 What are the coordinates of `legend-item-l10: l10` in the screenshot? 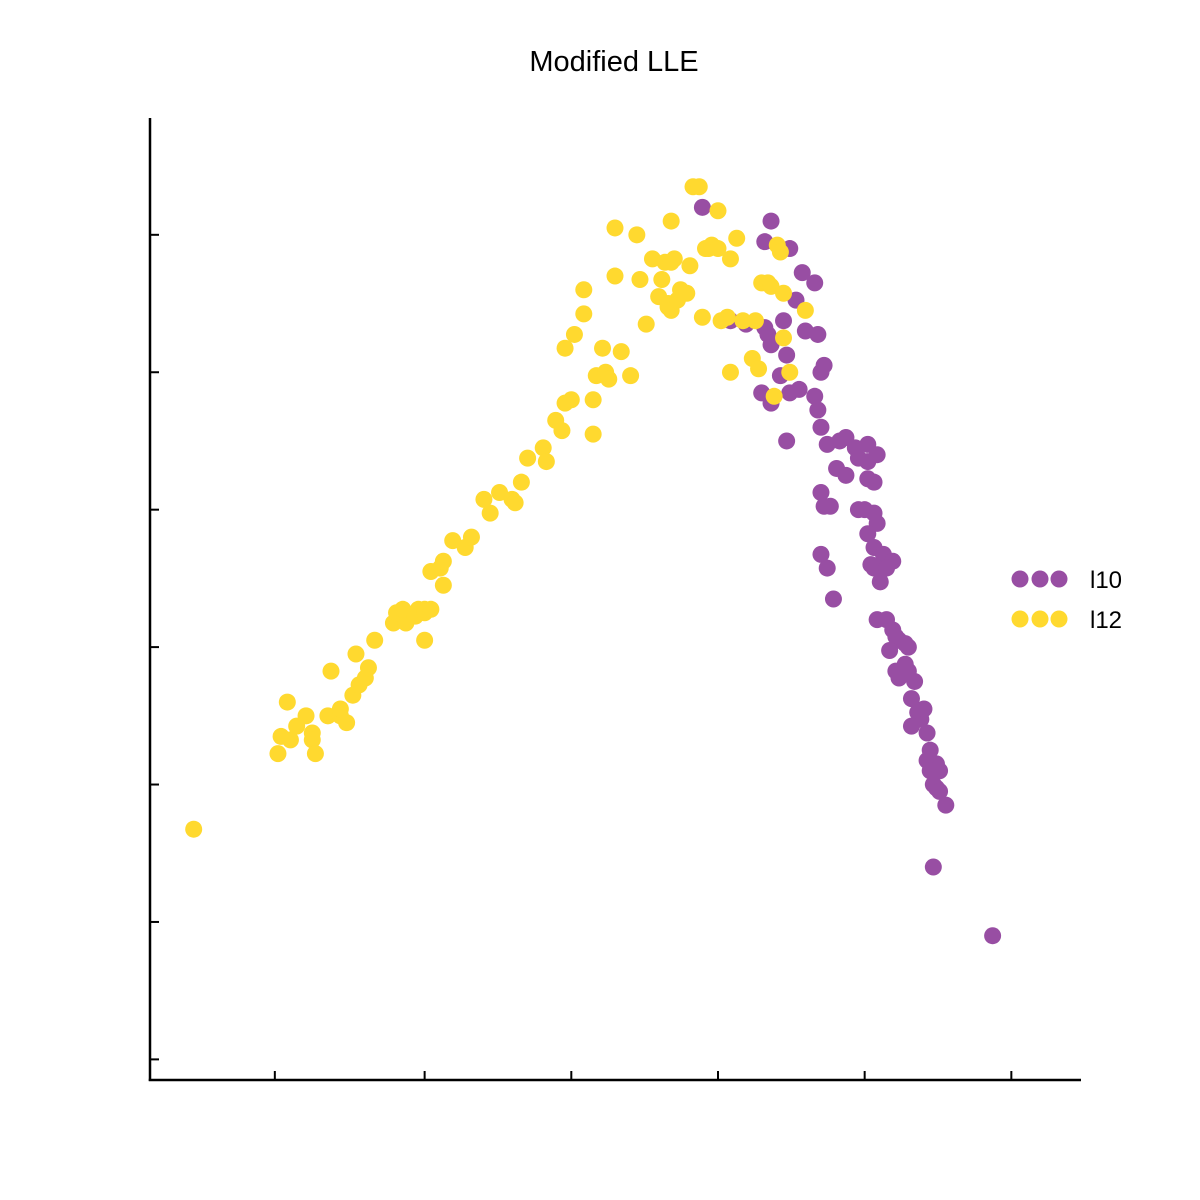 It's located at (1066, 580).